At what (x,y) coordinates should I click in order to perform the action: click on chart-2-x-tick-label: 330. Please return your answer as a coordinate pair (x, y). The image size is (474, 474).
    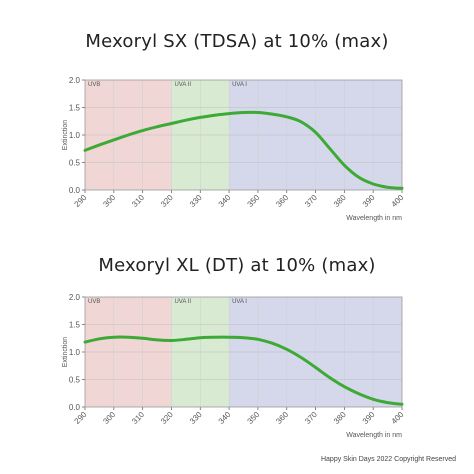
    Looking at the image, I should click on (196, 418).